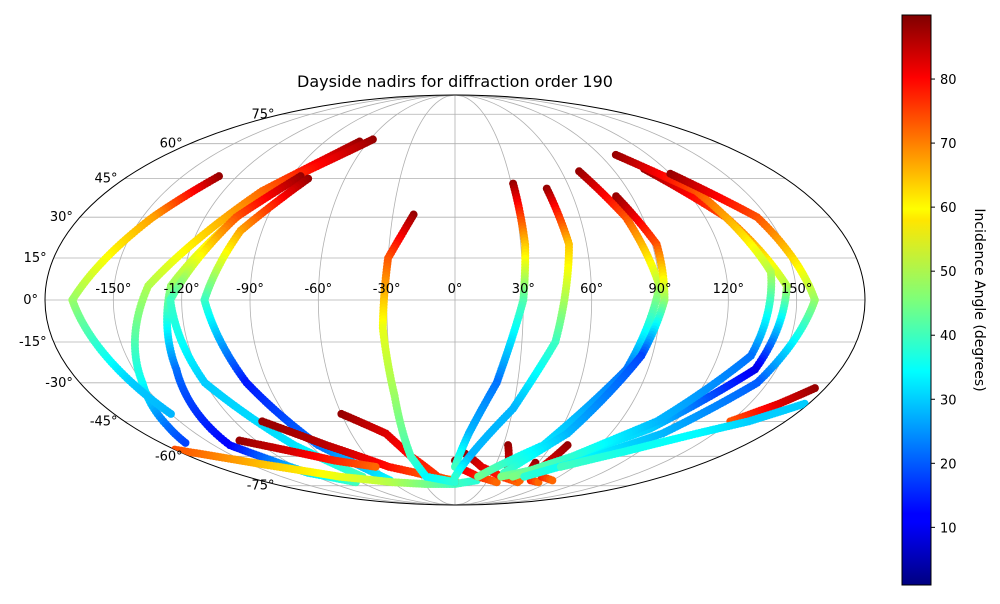  What do you see at coordinates (591, 289) in the screenshot?
I see `lon-tick-label: 60°` at bounding box center [591, 289].